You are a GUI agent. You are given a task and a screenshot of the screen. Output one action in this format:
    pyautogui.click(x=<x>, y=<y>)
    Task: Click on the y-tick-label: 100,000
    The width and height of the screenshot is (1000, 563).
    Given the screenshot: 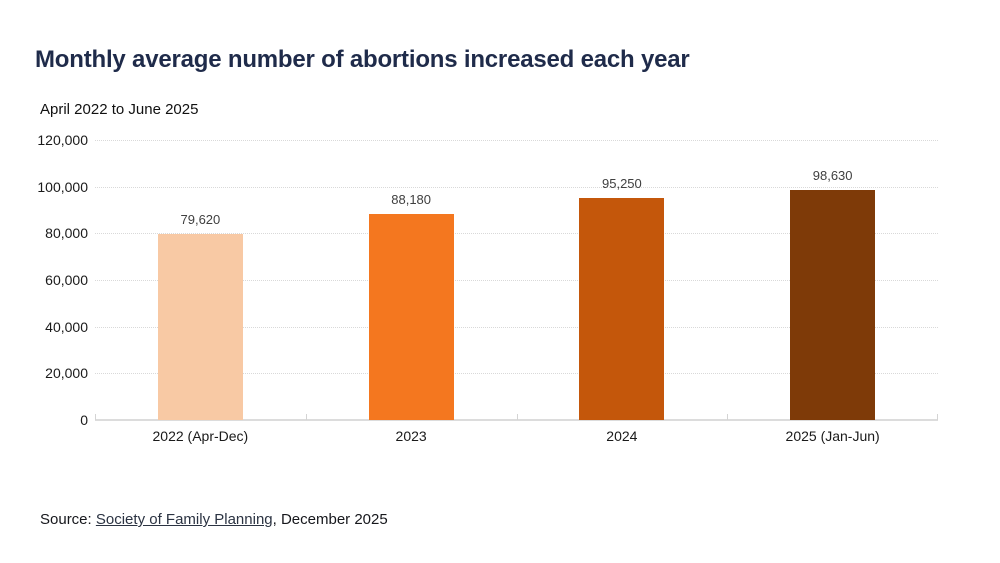 What is the action you would take?
    pyautogui.click(x=62, y=186)
    